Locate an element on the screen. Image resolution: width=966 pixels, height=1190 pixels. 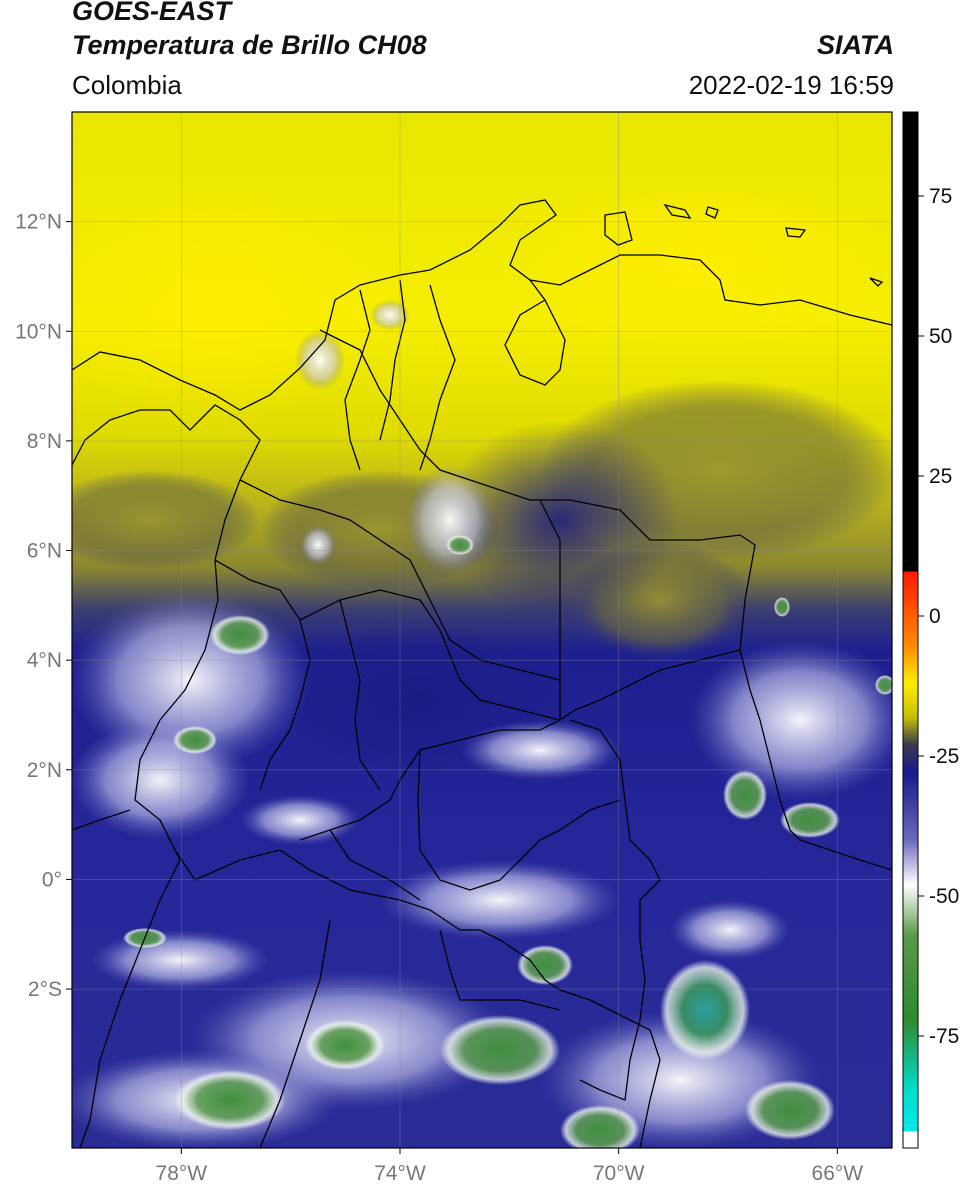
x-tick-label: 66°W is located at coordinates (838, 1173).